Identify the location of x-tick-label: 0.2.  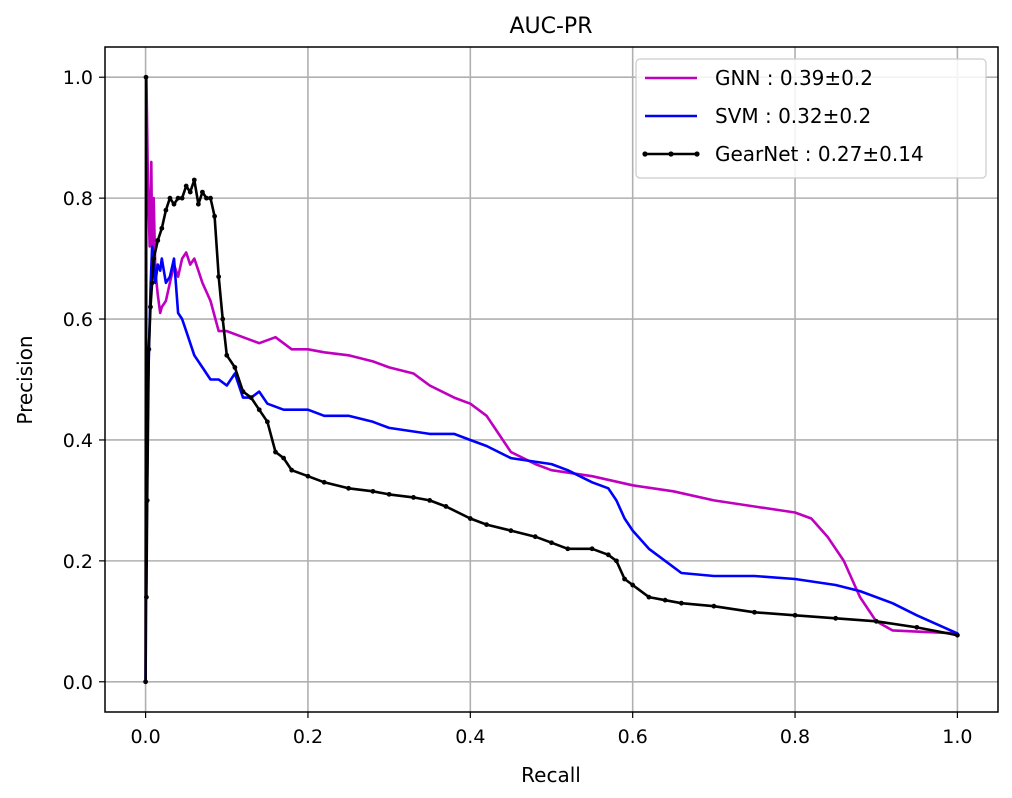
(308, 737).